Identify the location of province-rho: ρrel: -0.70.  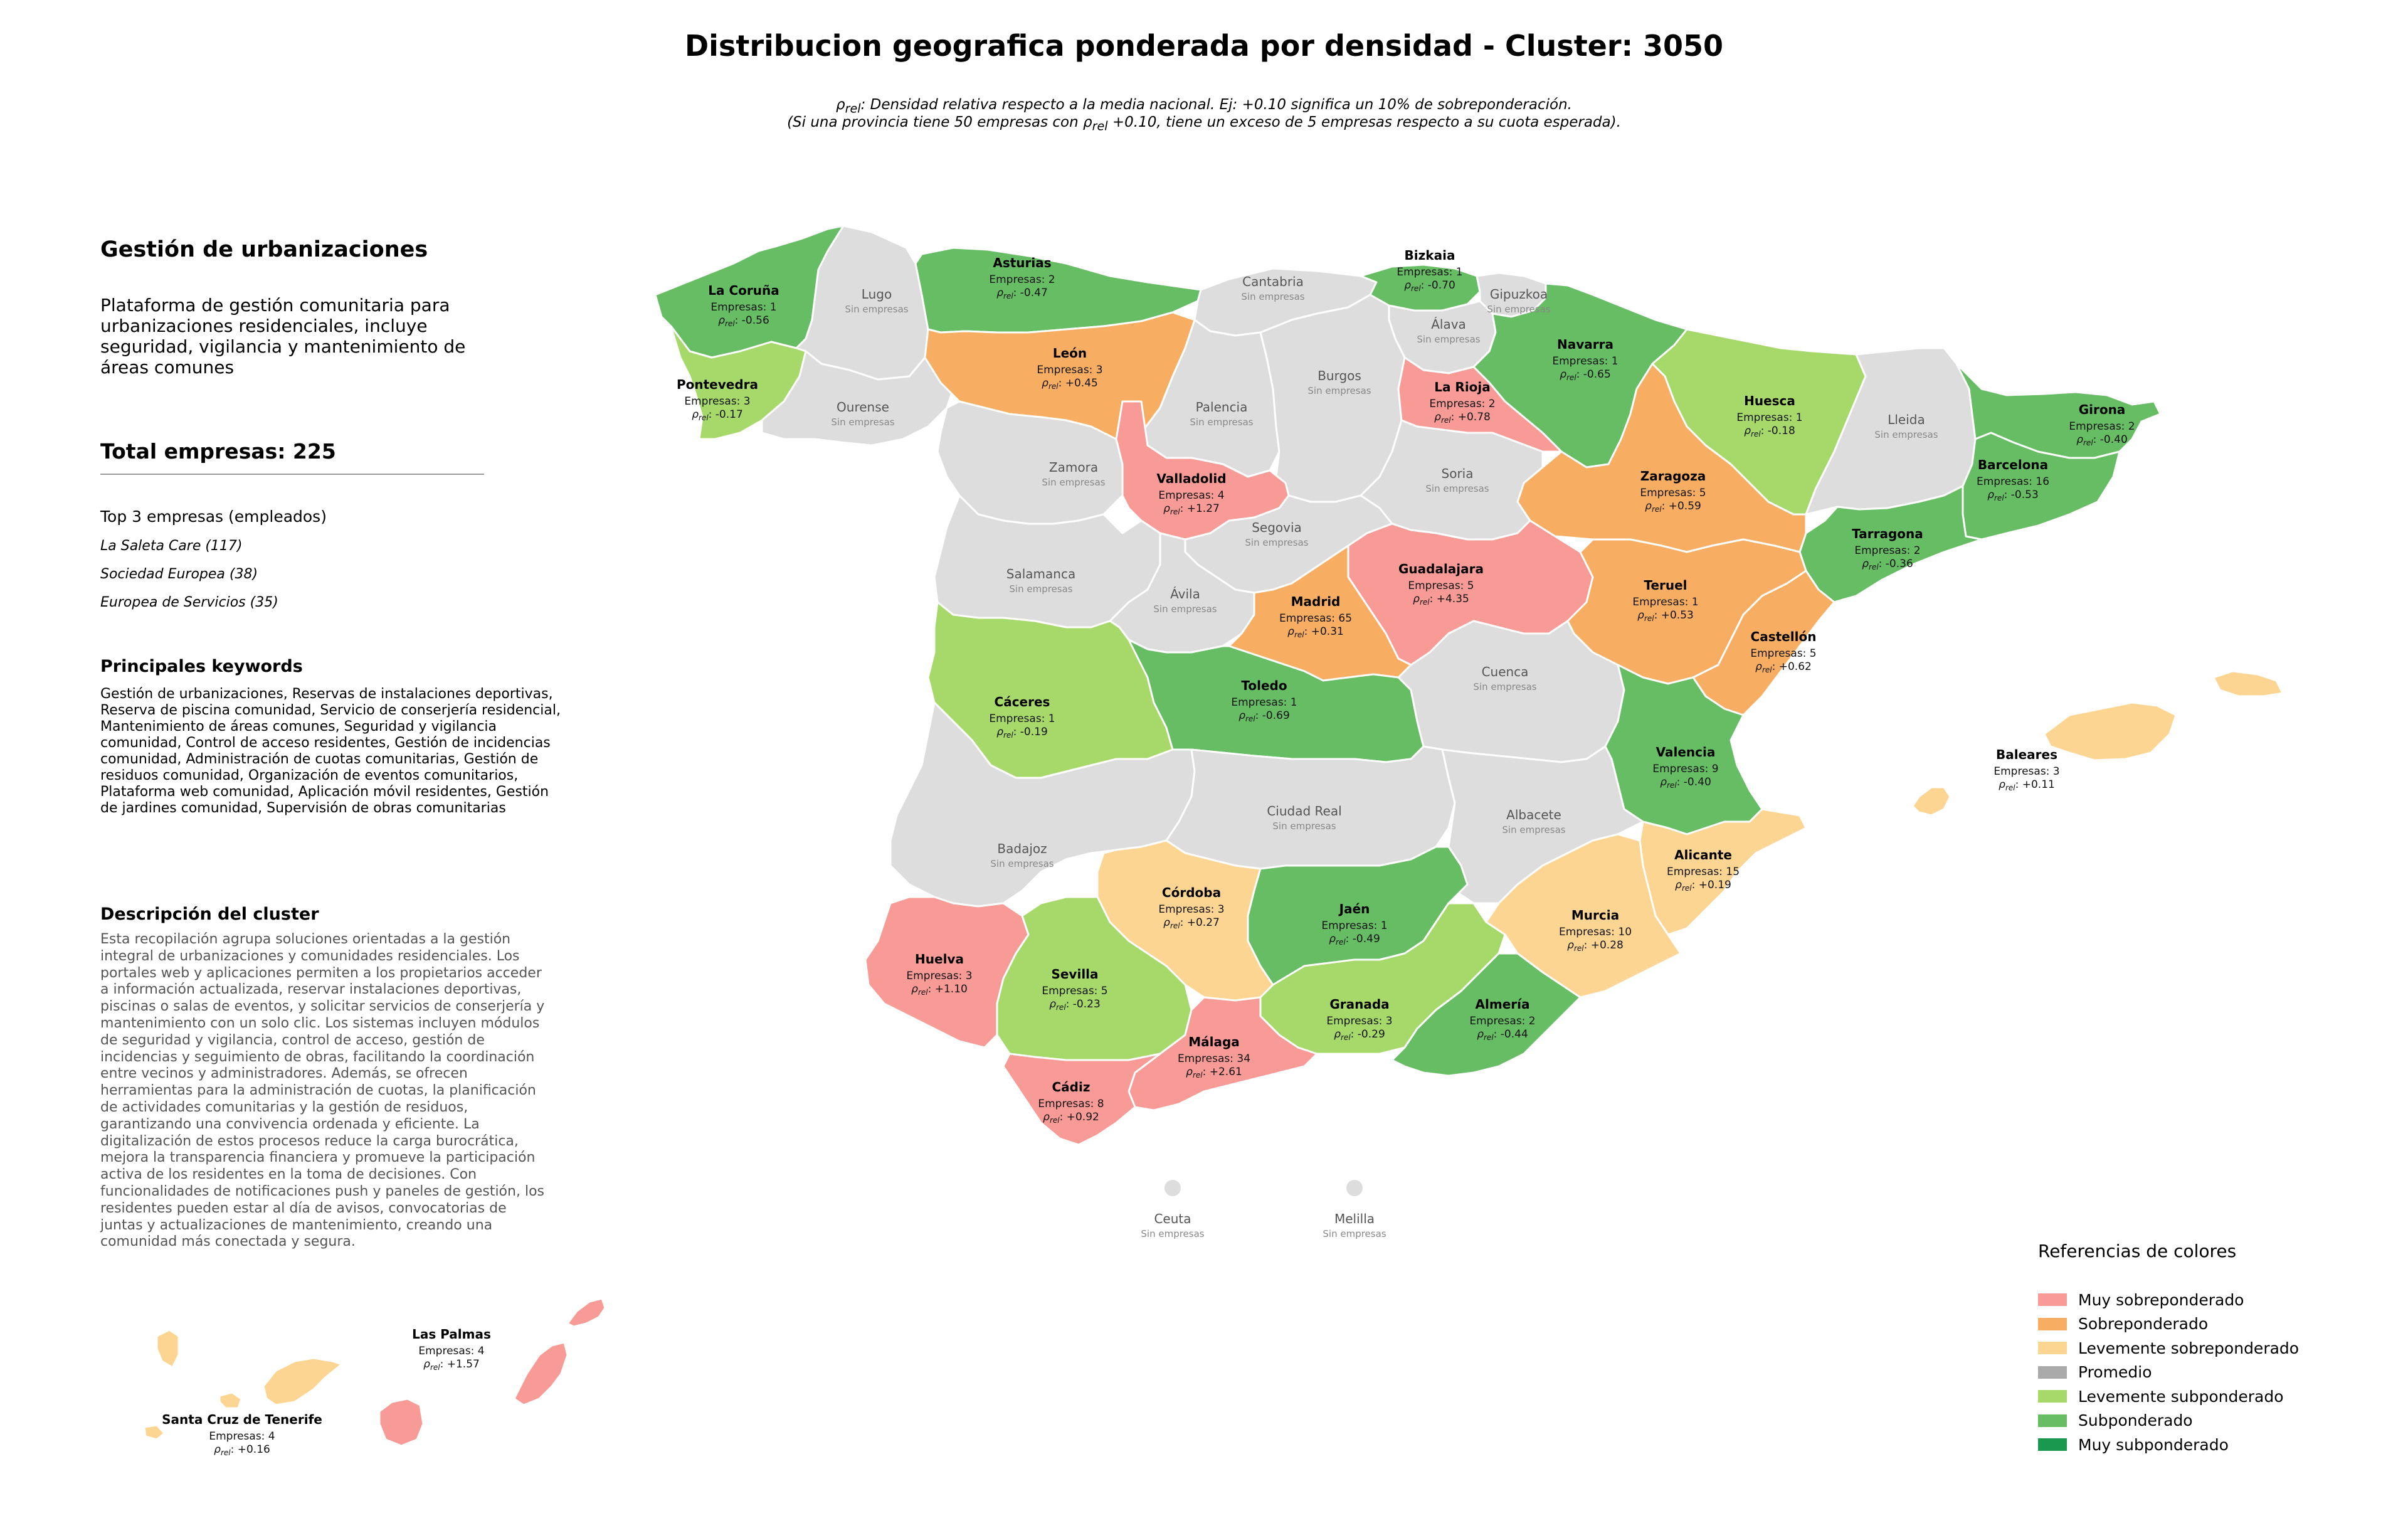
(1429, 286).